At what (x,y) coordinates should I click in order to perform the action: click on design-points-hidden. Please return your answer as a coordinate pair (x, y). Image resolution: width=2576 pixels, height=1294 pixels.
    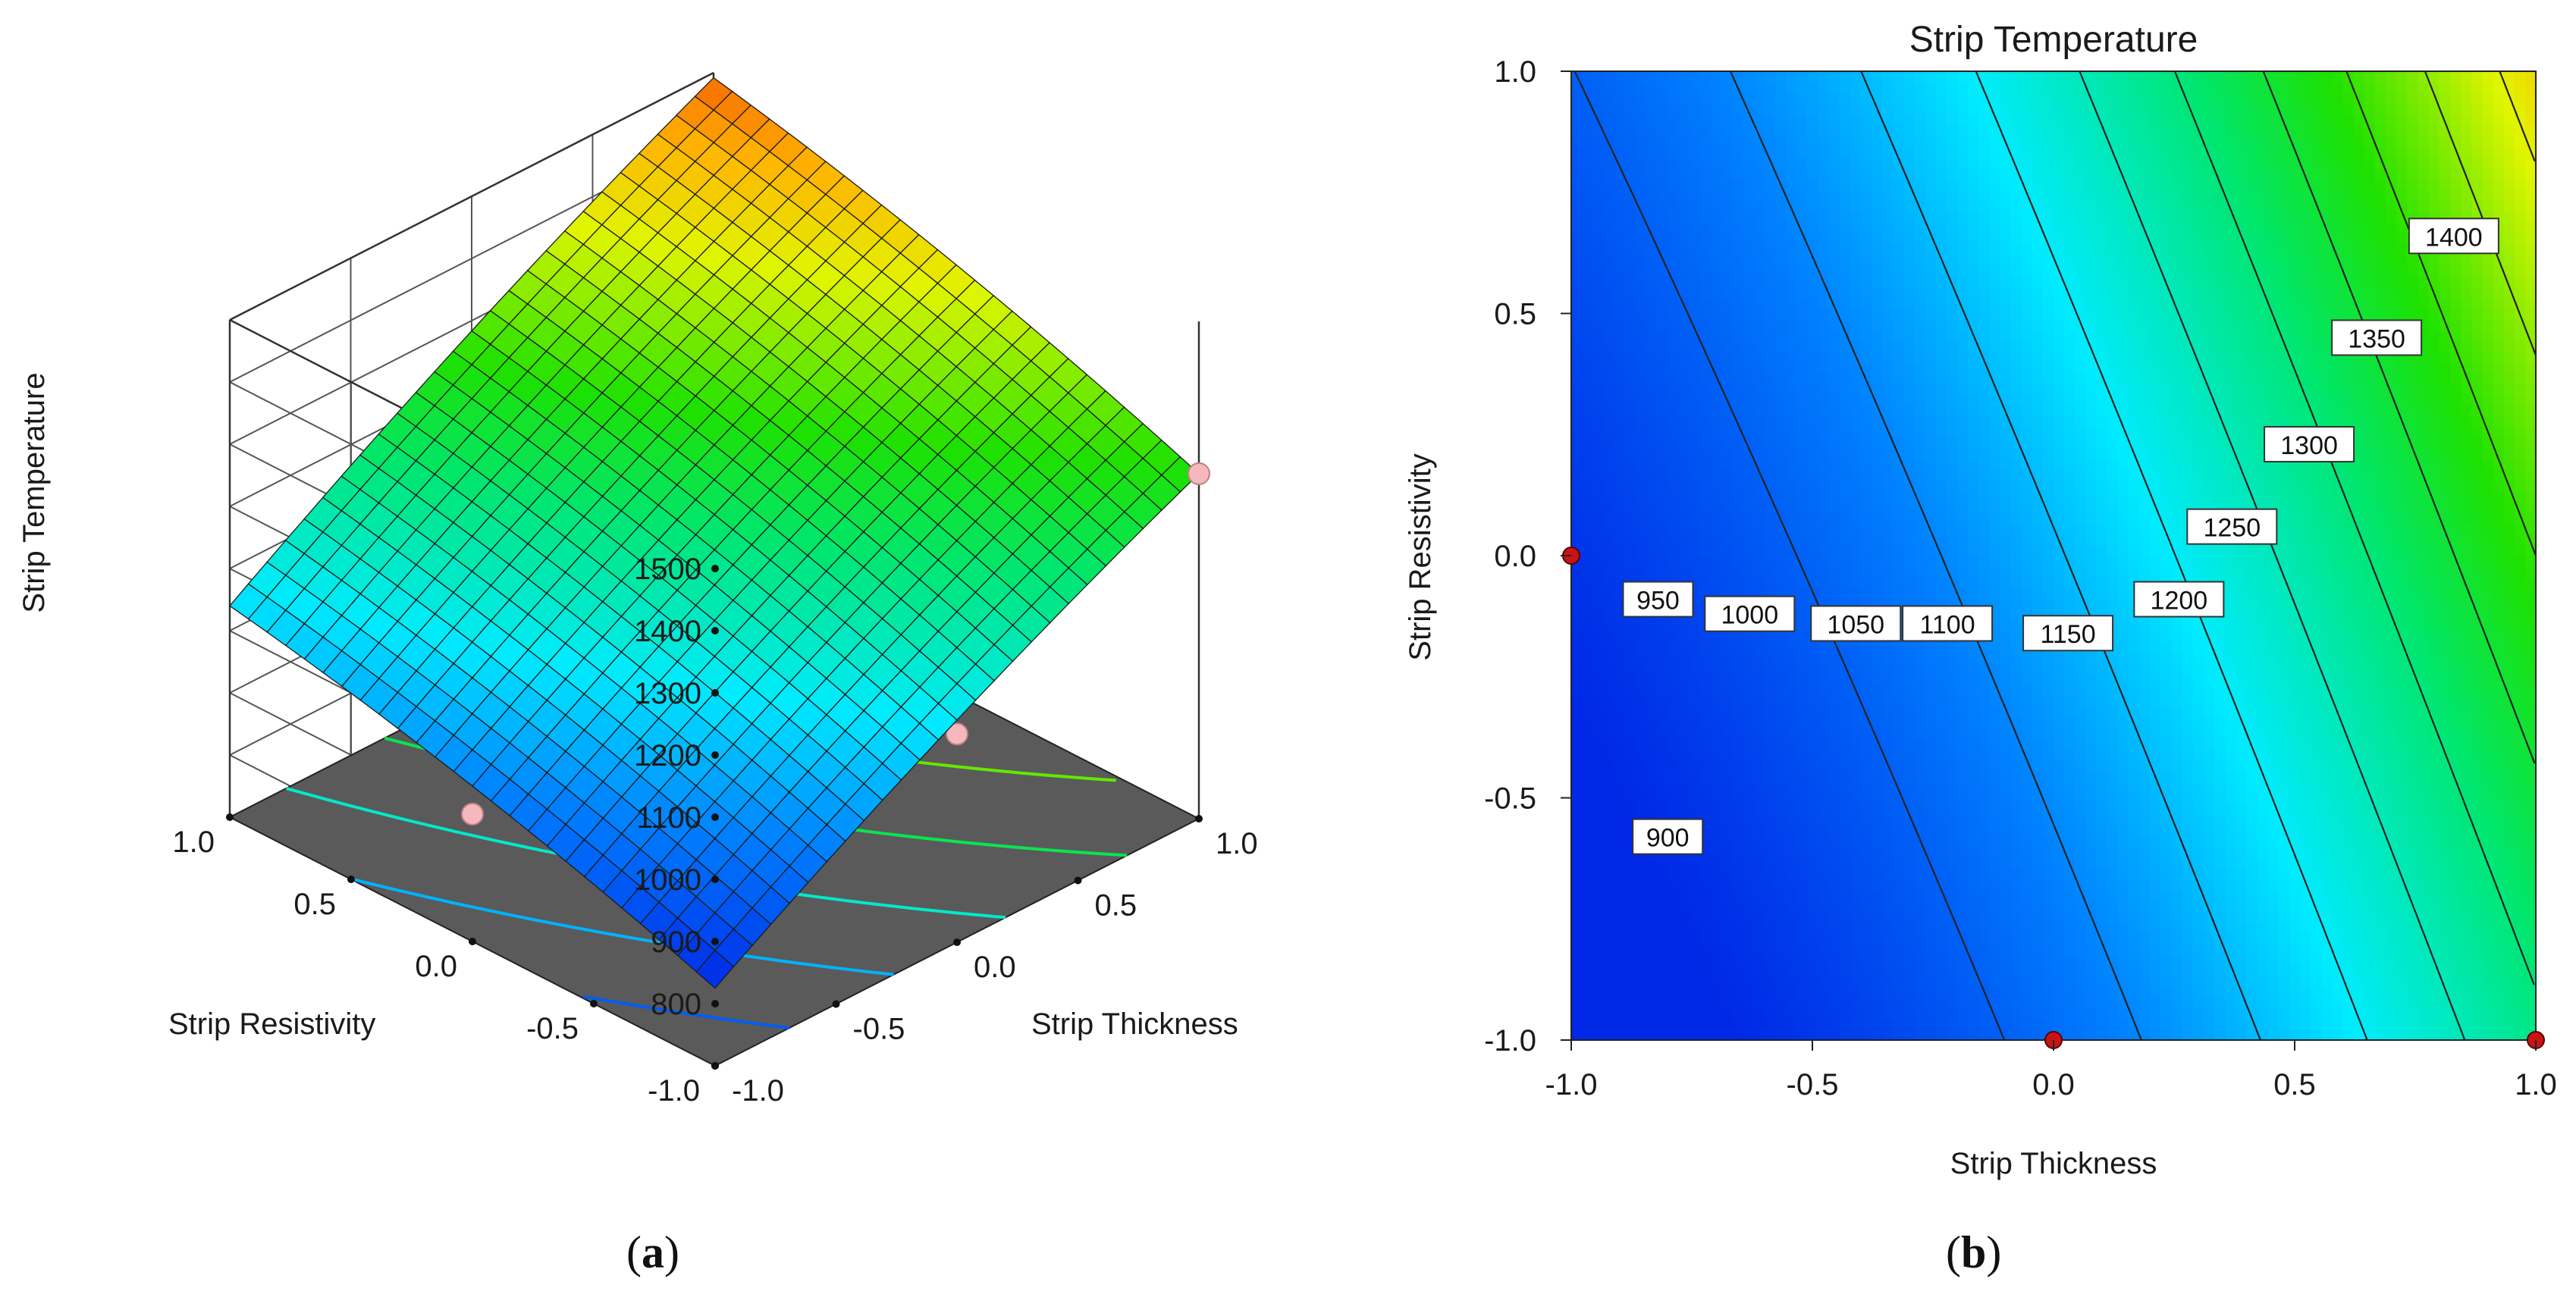
    Looking at the image, I should click on (714, 774).